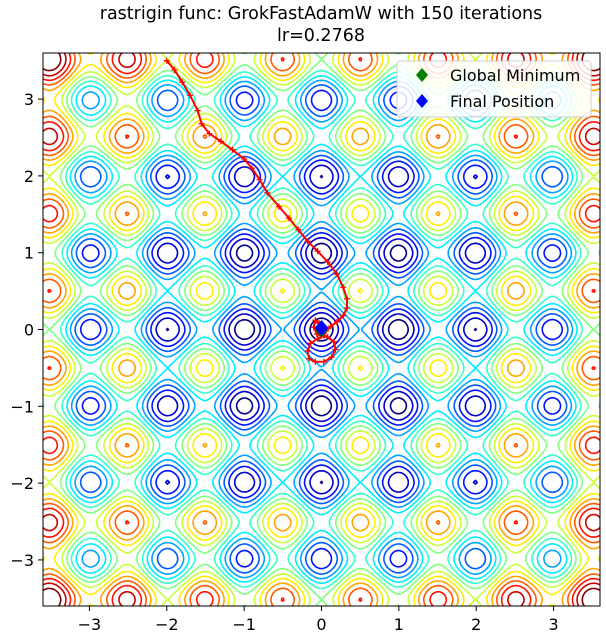  Describe the element at coordinates (321, 36) in the screenshot. I see `chart-subtitle: lr=0.2768` at that location.